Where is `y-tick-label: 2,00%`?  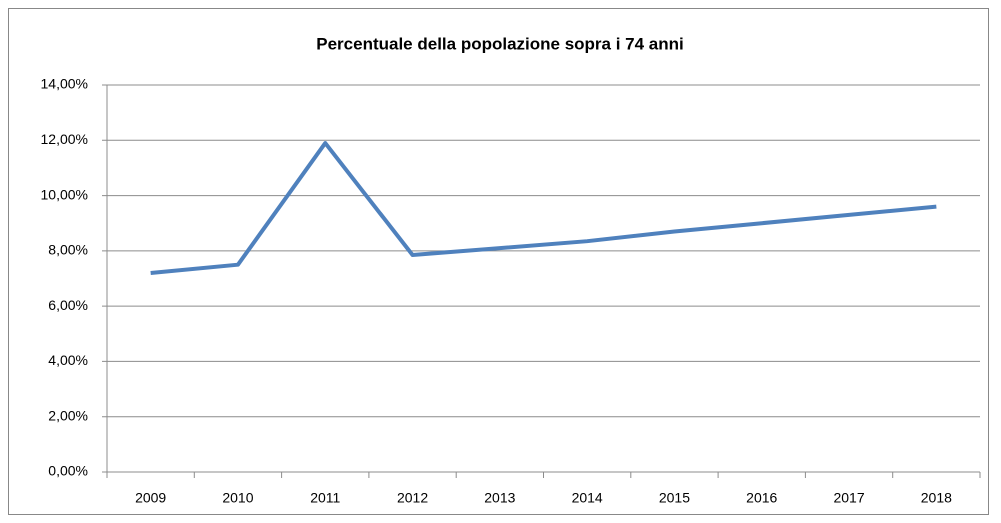
y-tick-label: 2,00% is located at coordinates (68, 415).